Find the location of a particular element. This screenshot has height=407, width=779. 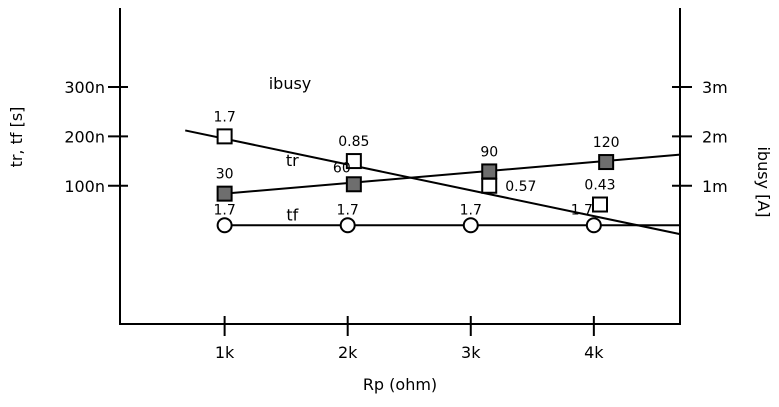

left-y-tick-label: 100n is located at coordinates (84, 186).